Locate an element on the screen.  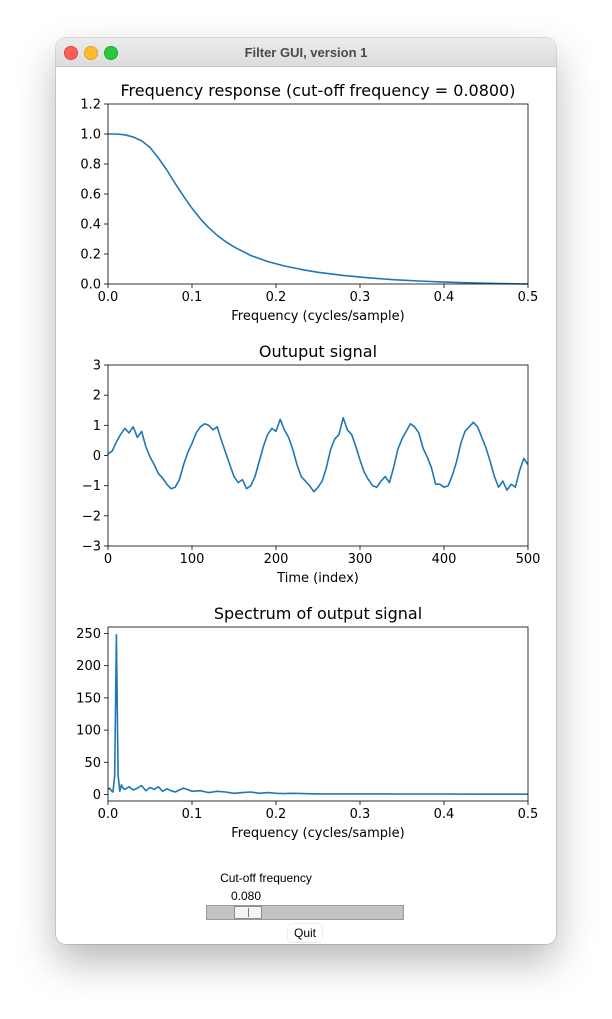
x-tick-label: 0 is located at coordinates (108, 559).